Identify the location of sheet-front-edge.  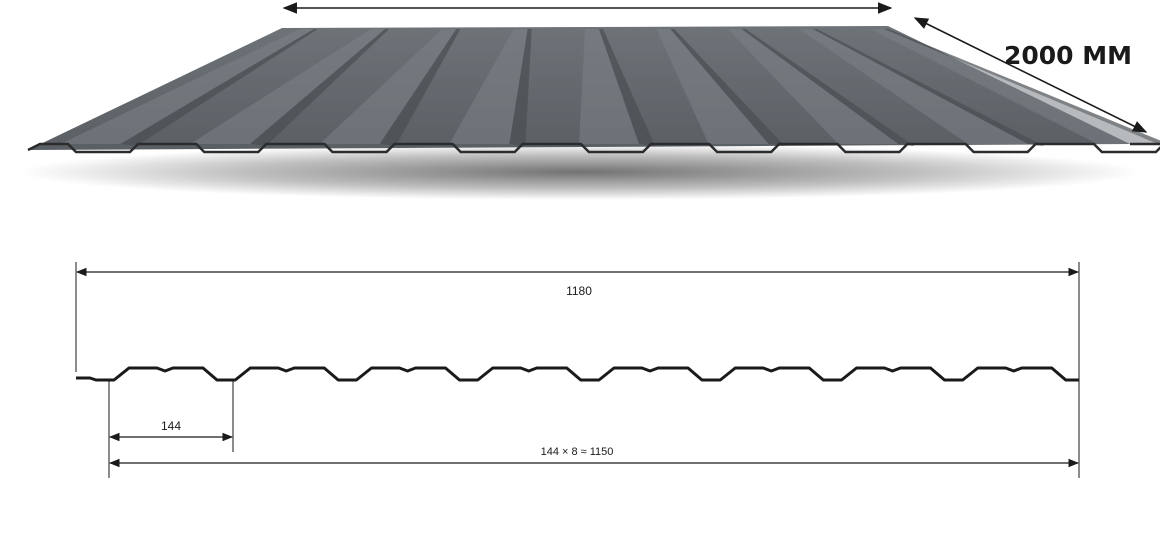
(593, 148).